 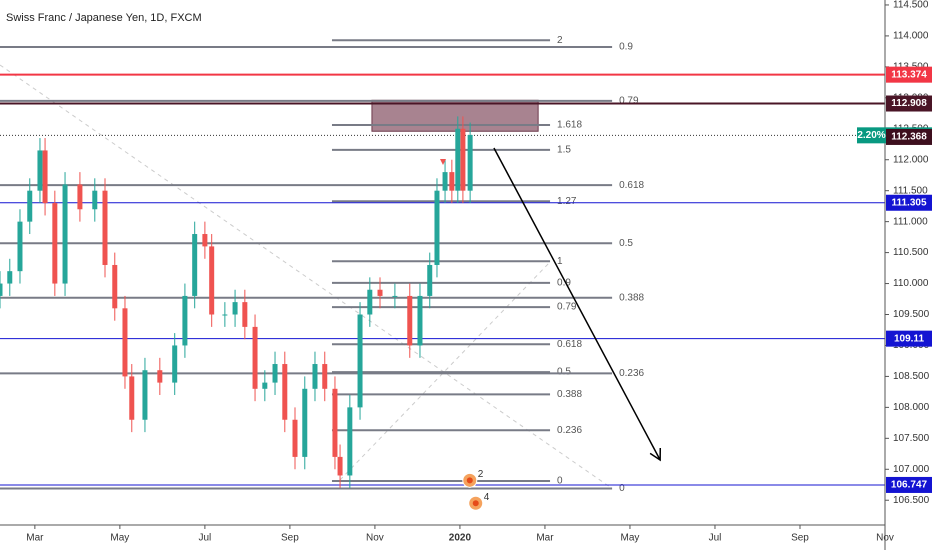 What do you see at coordinates (911, 314) in the screenshot?
I see `y-tick-label: 109.500` at bounding box center [911, 314].